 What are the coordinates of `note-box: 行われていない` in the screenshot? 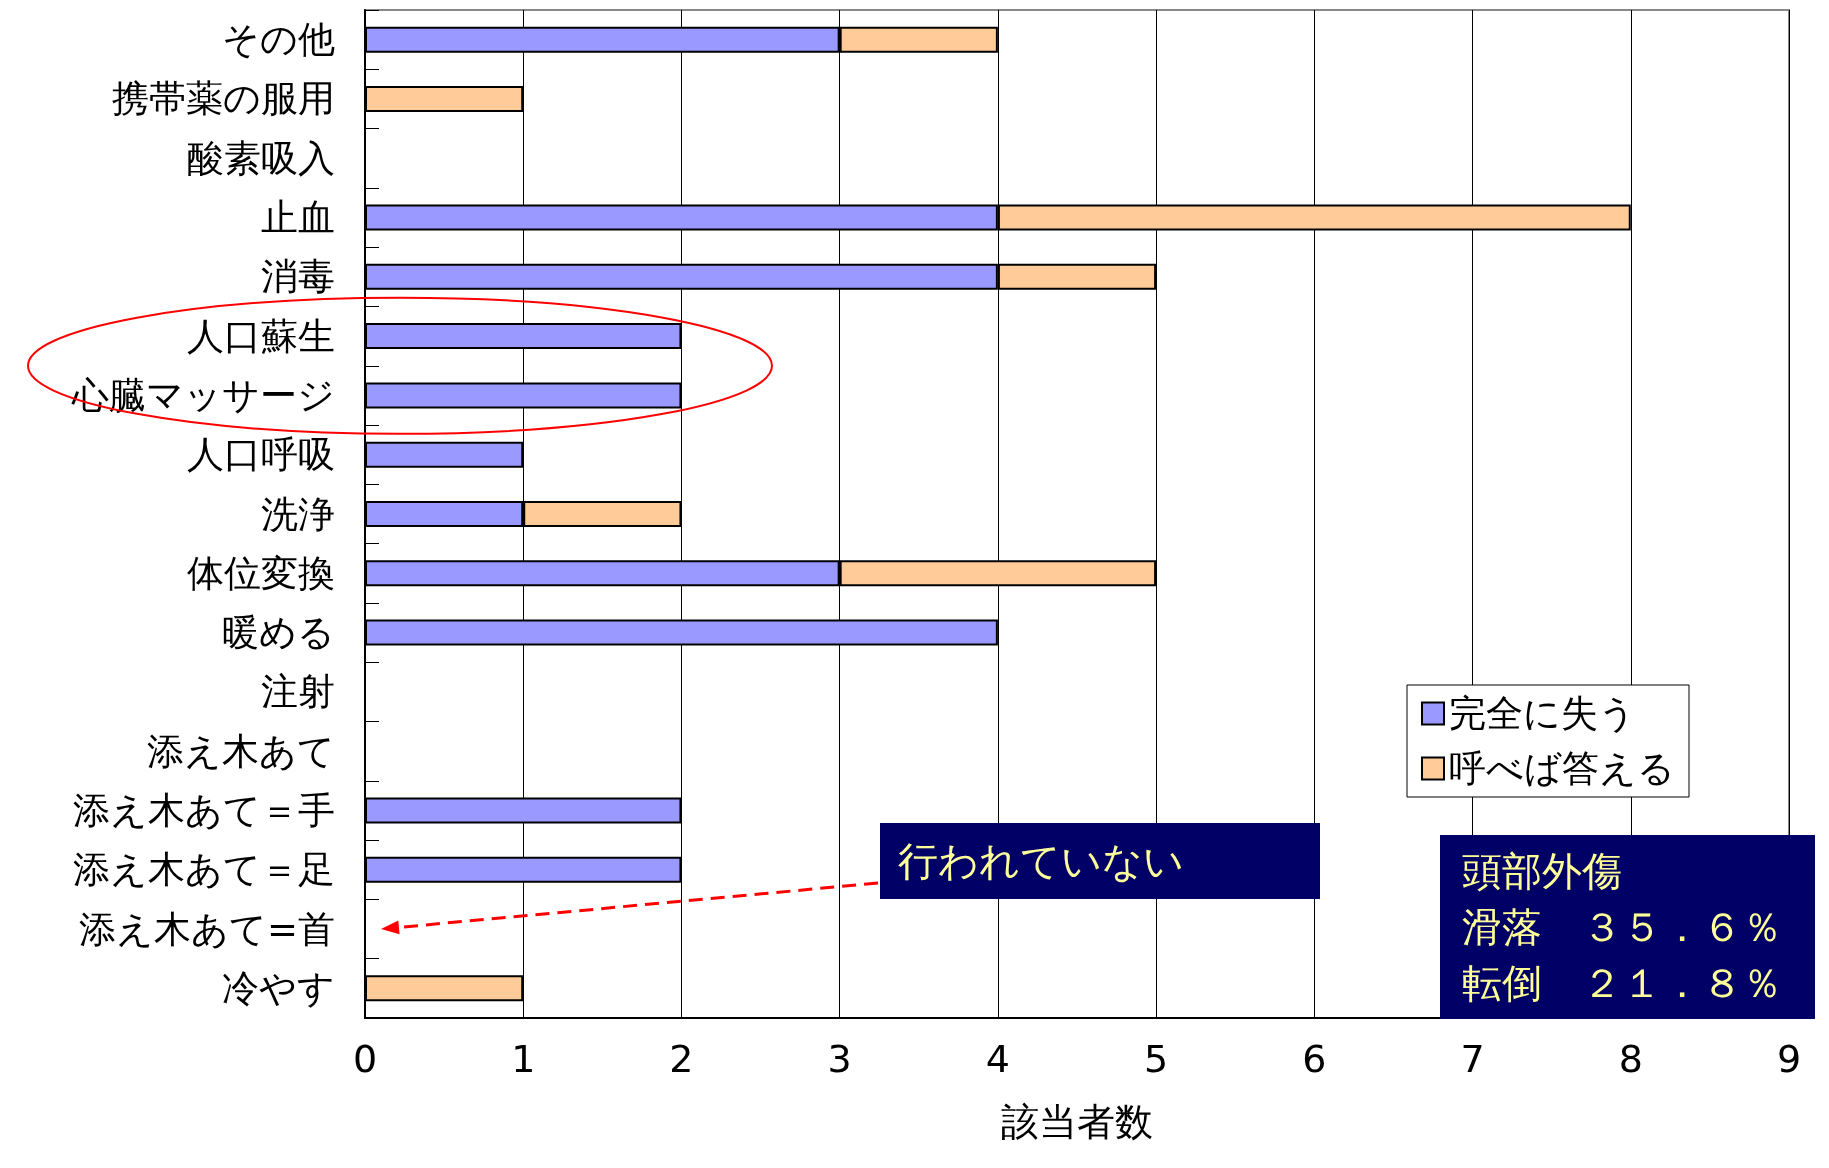 It's located at (1100, 861).